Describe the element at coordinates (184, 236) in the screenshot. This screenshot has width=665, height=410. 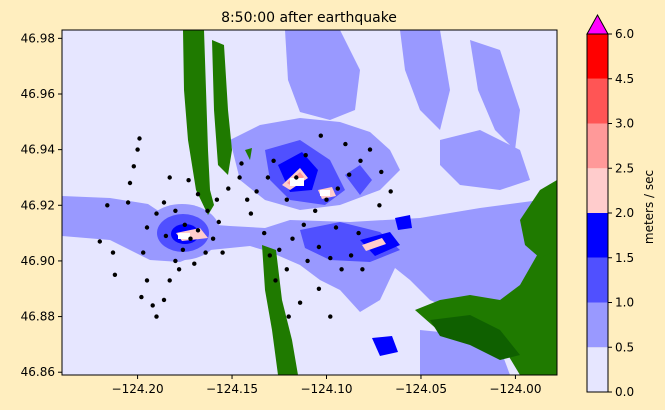
I see `tidal-island-south` at that location.